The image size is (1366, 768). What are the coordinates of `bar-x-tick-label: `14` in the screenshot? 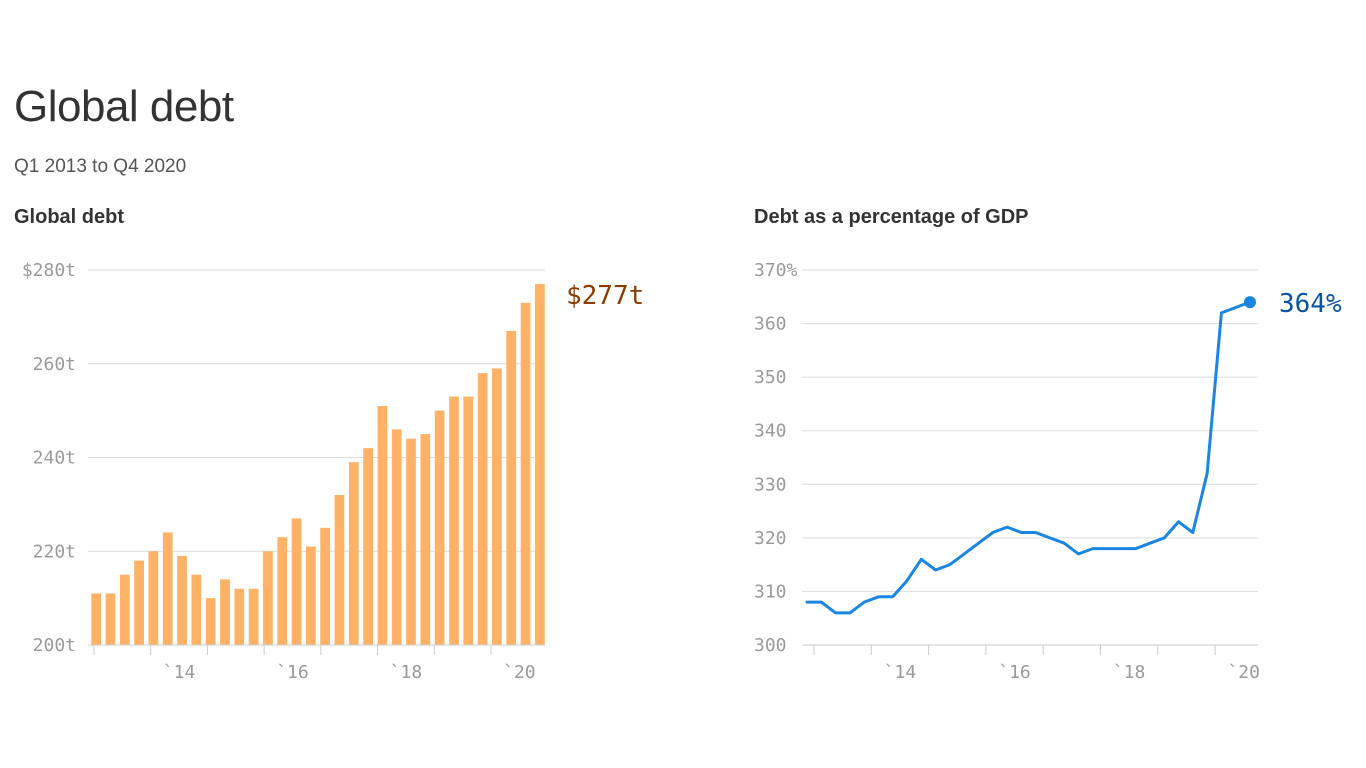 It's located at (179, 672).